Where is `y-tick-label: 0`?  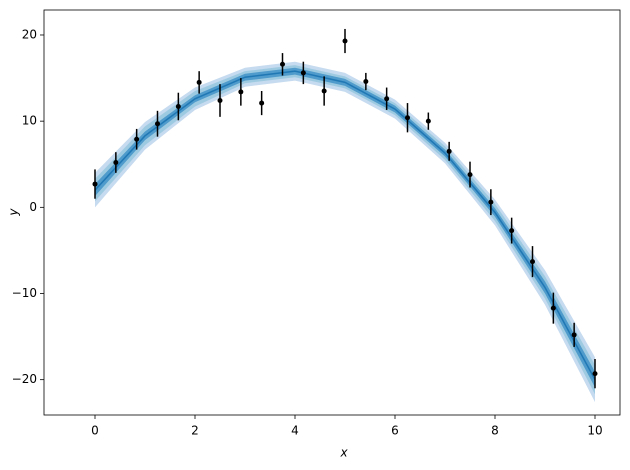 y-tick-label: 0 is located at coordinates (33, 207).